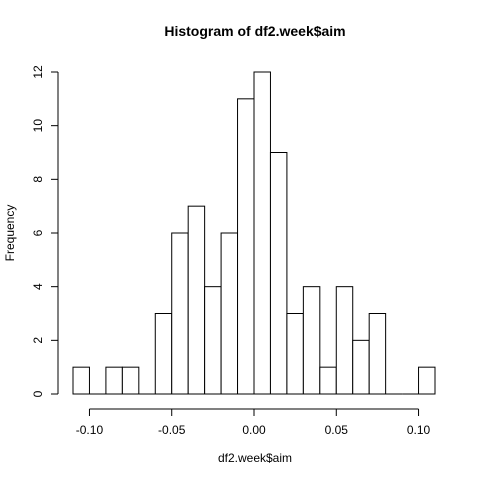  I want to click on y-tick-label: 8, so click(38, 179).